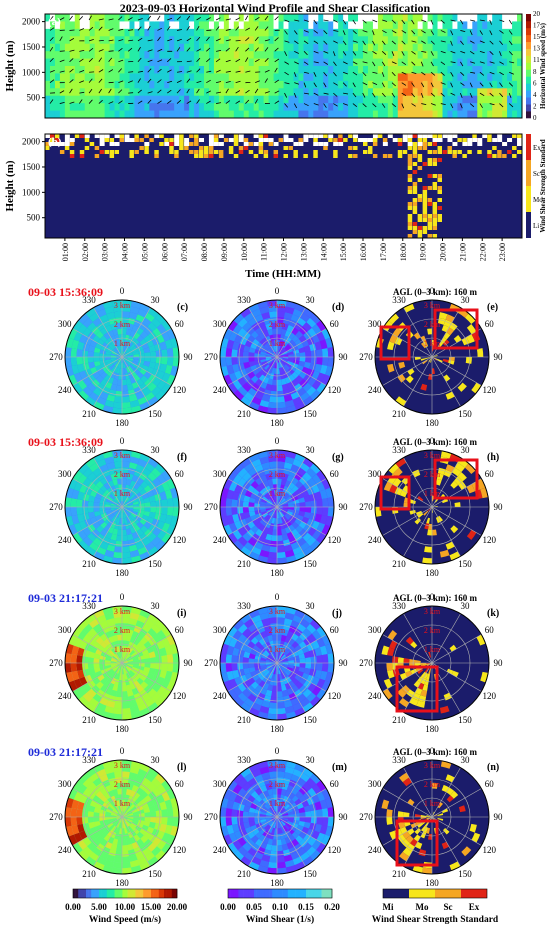 The width and height of the screenshot is (550, 943). Describe the element at coordinates (435, 752) in the screenshot. I see `agl-label: AGL (0–3 km): 160 m` at that location.